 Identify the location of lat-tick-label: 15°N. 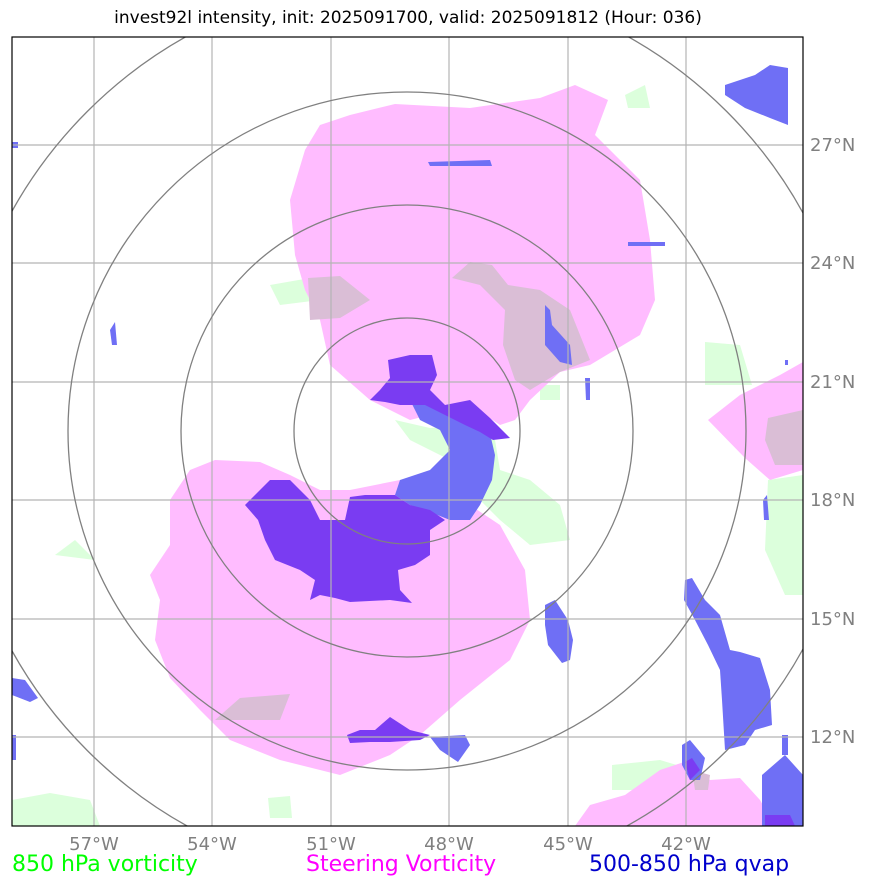
(832, 619).